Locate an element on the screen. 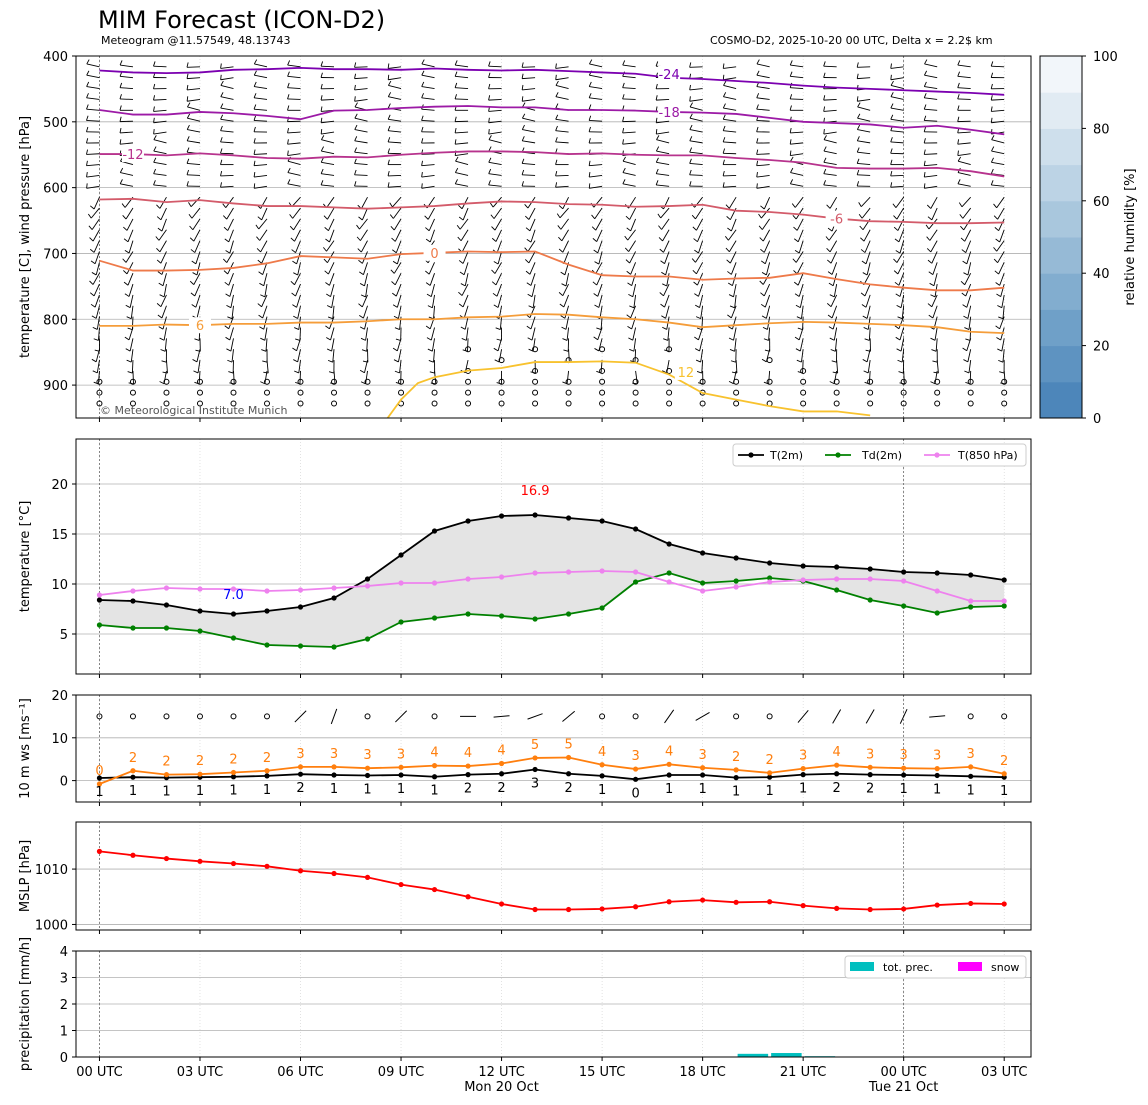 Image resolution: width=1148 pixels, height=1105 pixels. gust-value-label: 2 is located at coordinates (200, 761).